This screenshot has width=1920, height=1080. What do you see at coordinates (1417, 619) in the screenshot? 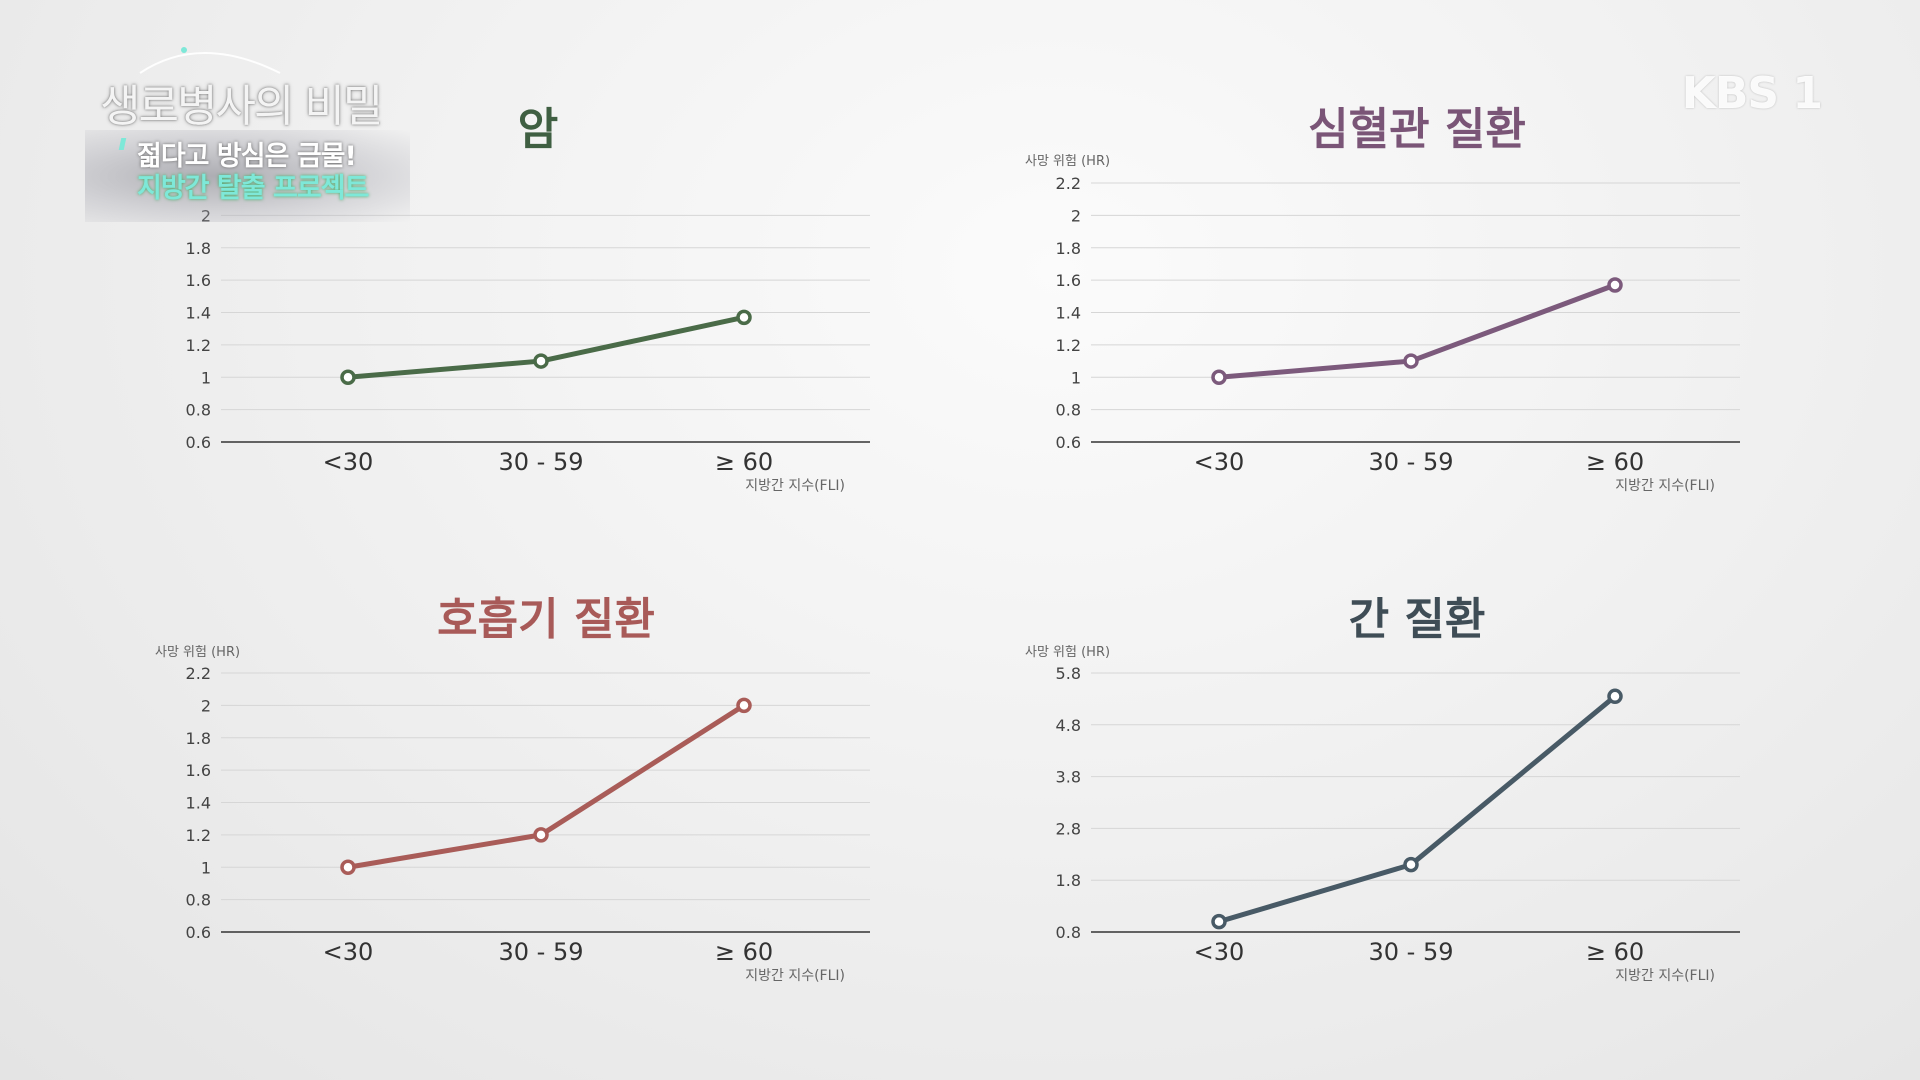
I see `chart-title: 간 질환` at bounding box center [1417, 619].